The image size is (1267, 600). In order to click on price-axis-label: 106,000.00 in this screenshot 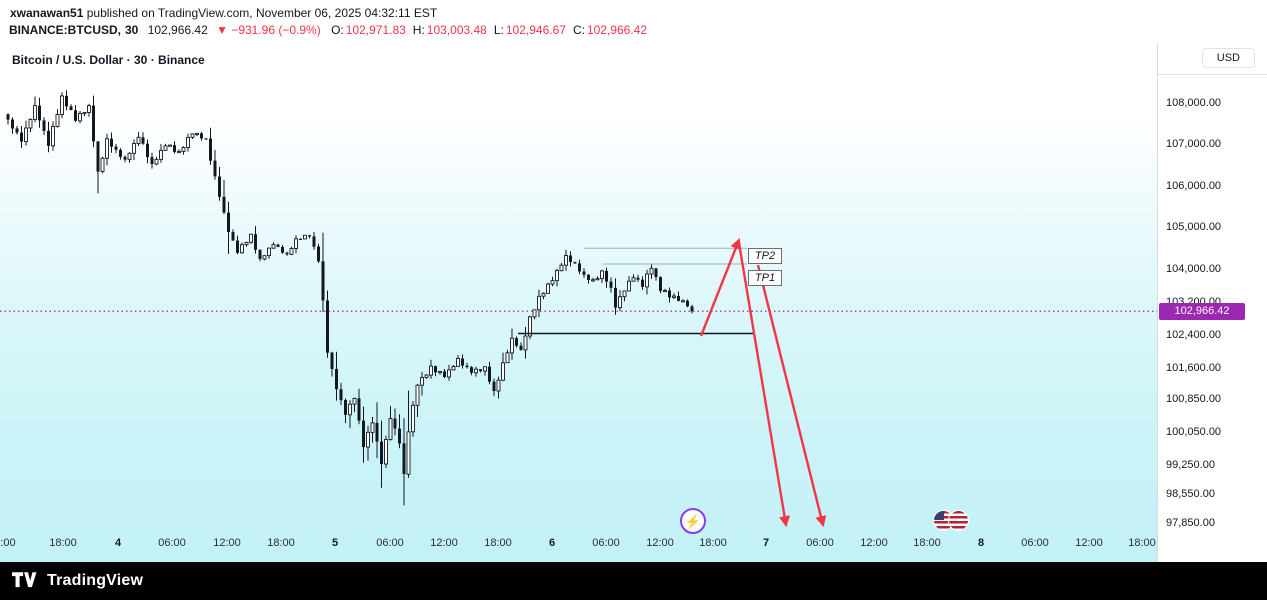, I will do `click(1194, 185)`.